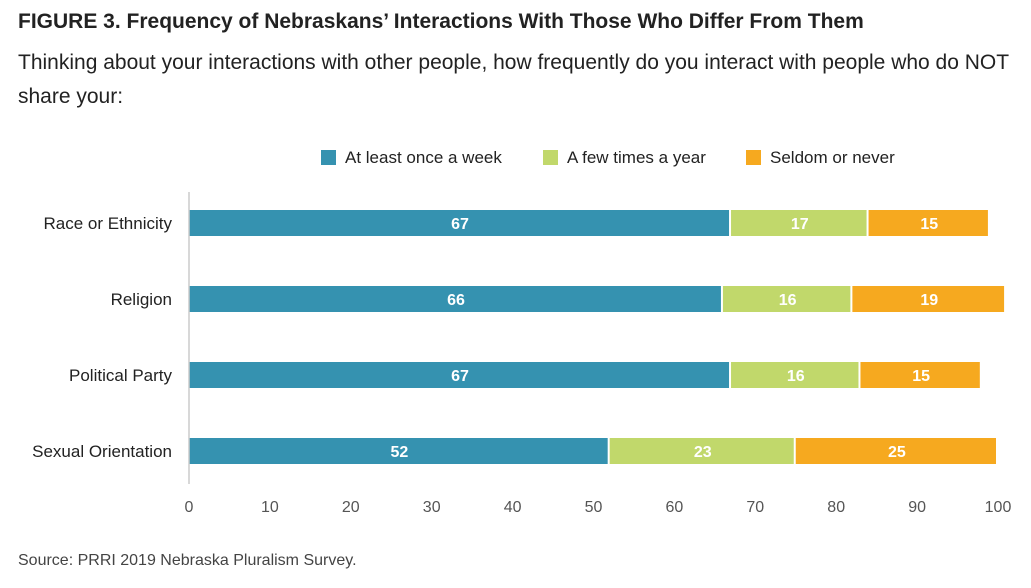  Describe the element at coordinates (270, 507) in the screenshot. I see `x-tick-10: 10` at that location.